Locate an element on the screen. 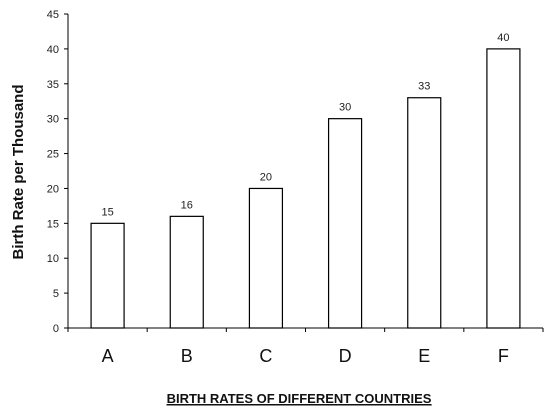 The width and height of the screenshot is (545, 410). y-tick-label: 10 is located at coordinates (53, 259).